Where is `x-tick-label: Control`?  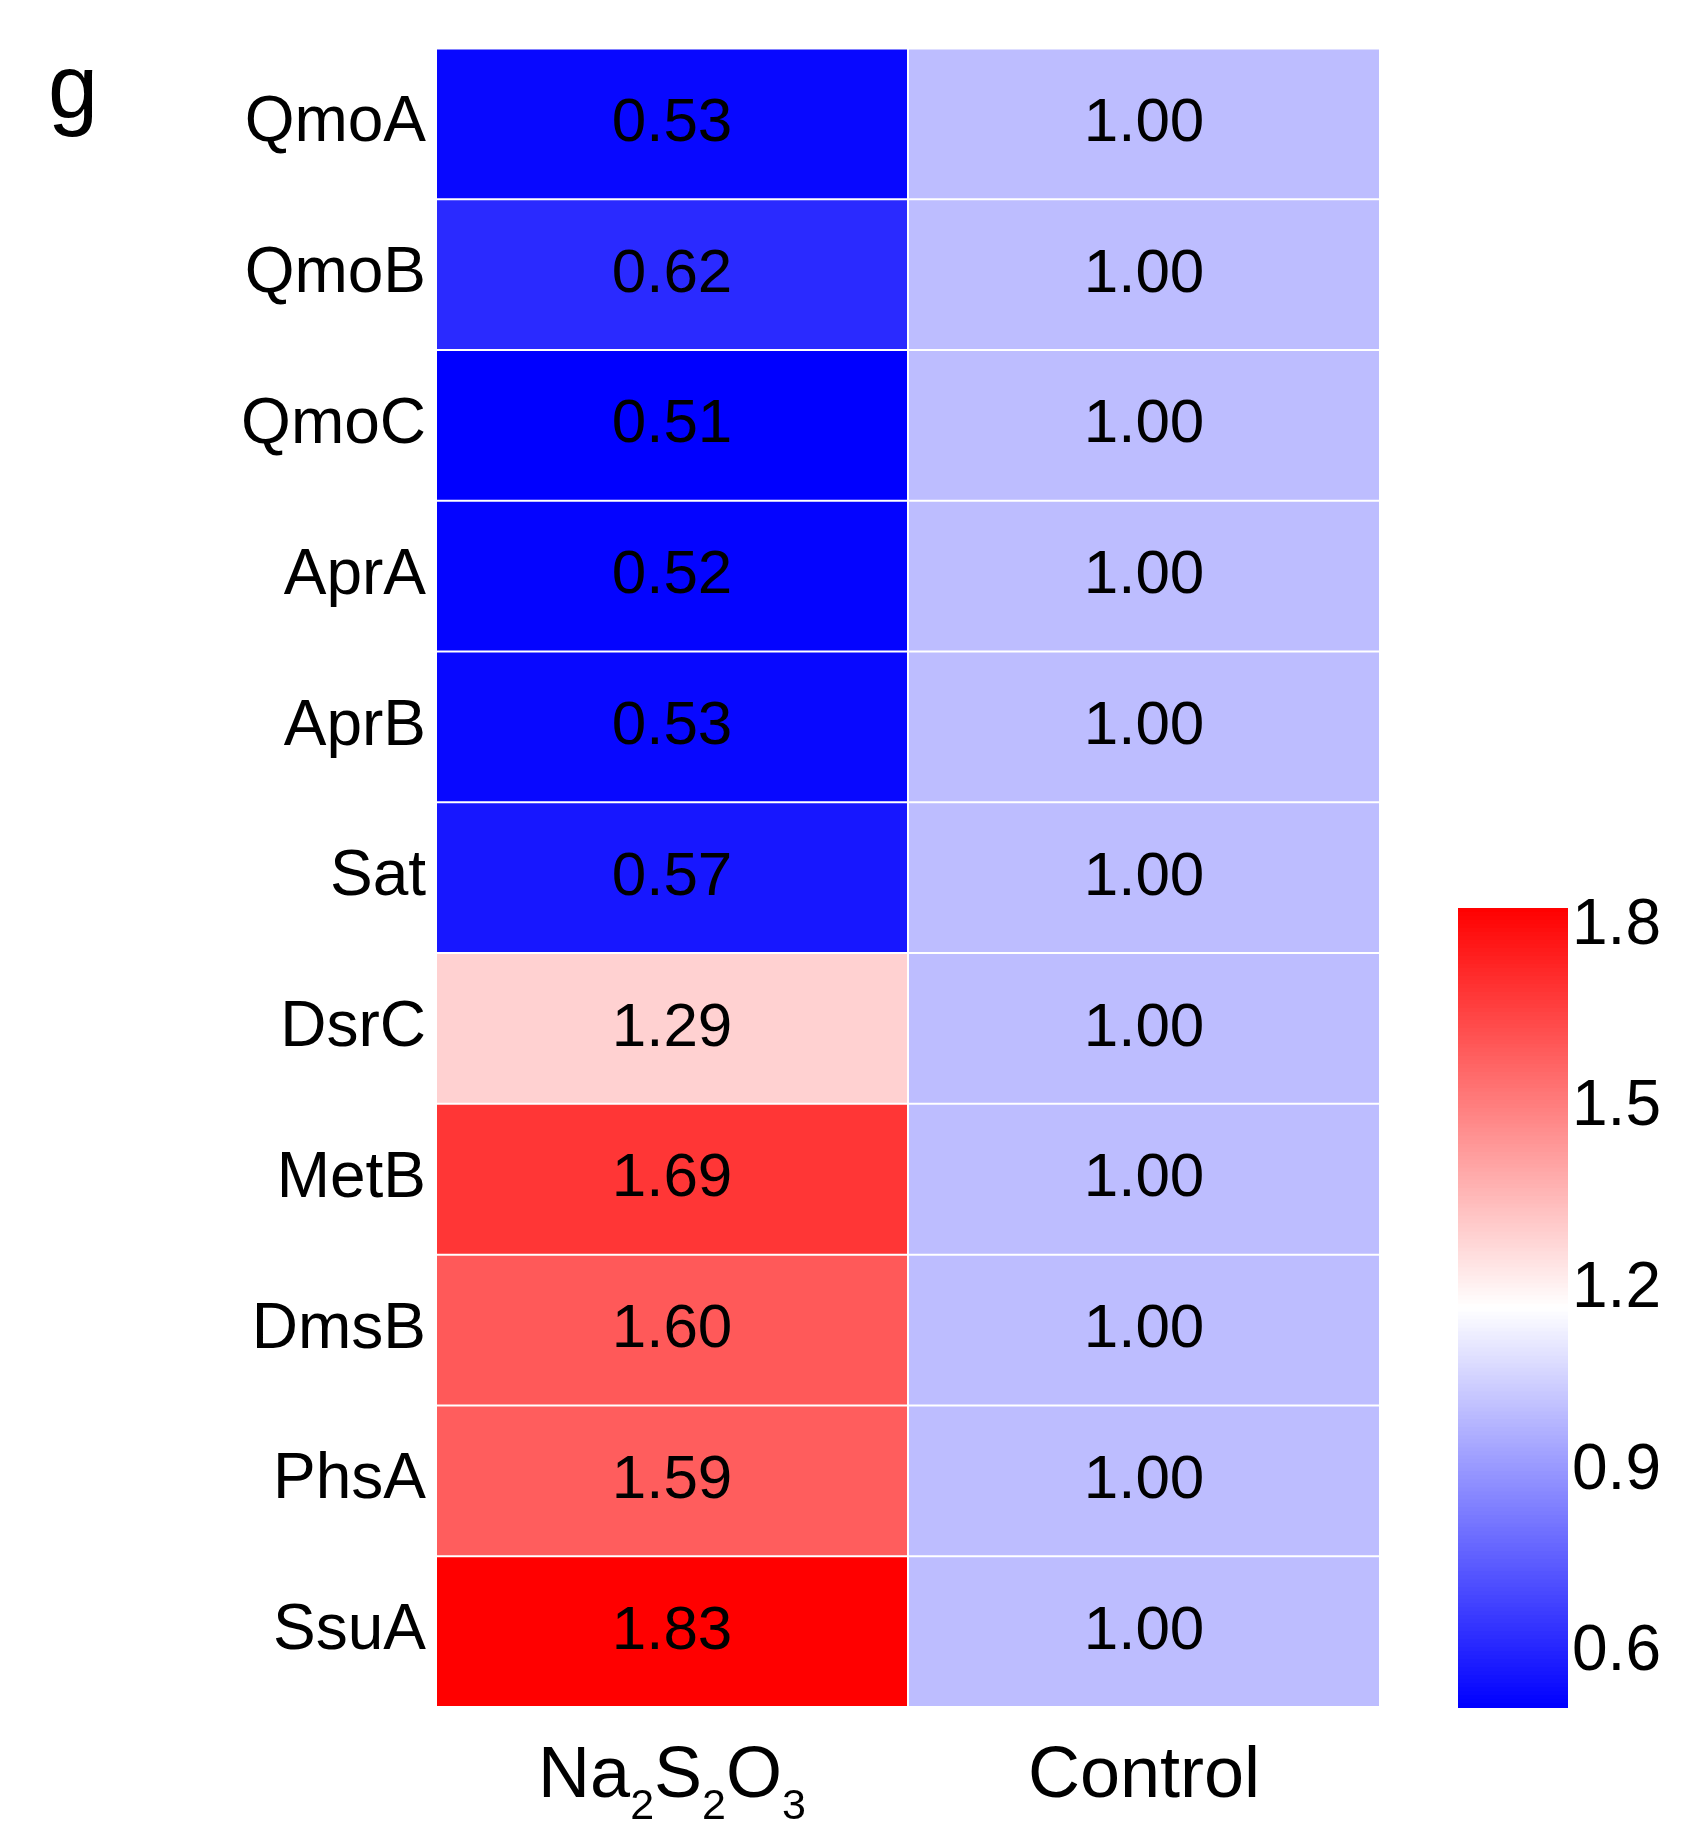 x-tick-label: Control is located at coordinates (1144, 1772).